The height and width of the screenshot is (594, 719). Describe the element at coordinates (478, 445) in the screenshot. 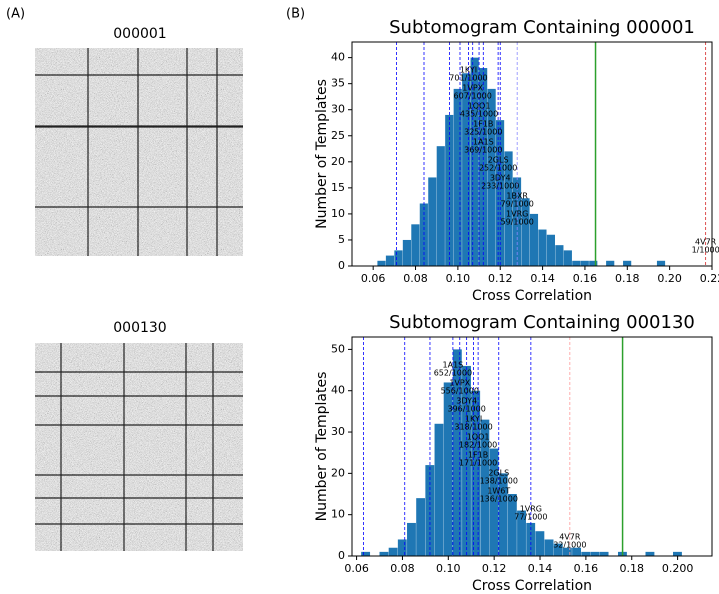

I see `annotation-rank: 182/1000` at that location.